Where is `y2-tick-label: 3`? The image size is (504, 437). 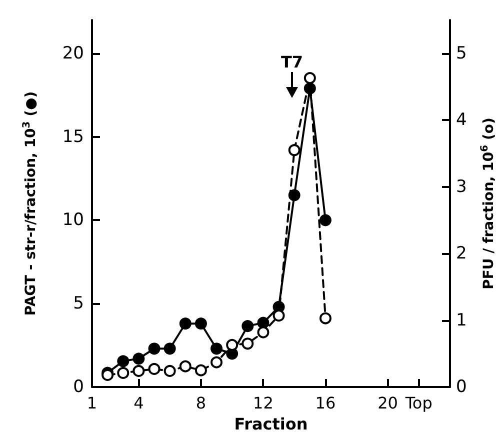
y2-tick-label: 3 is located at coordinates (461, 186).